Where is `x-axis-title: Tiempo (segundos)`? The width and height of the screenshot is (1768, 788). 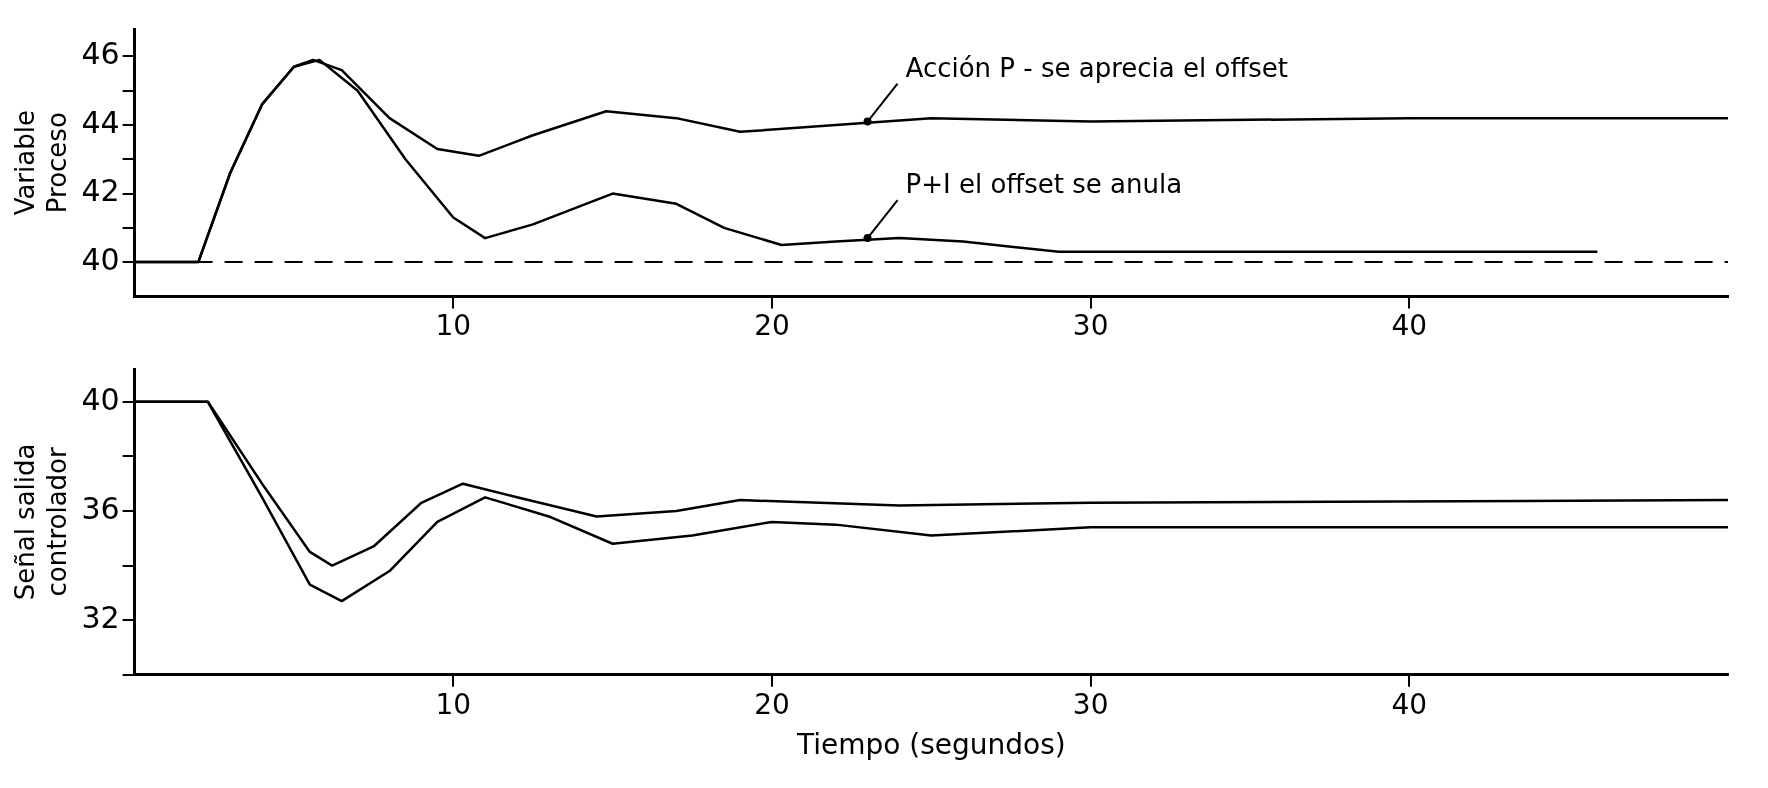
x-axis-title: Tiempo (segundos) is located at coordinates (930, 745).